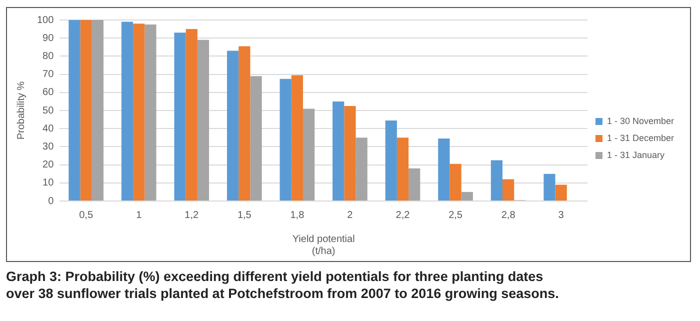  Describe the element at coordinates (139, 215) in the screenshot. I see `x-tick-label: 1` at that location.